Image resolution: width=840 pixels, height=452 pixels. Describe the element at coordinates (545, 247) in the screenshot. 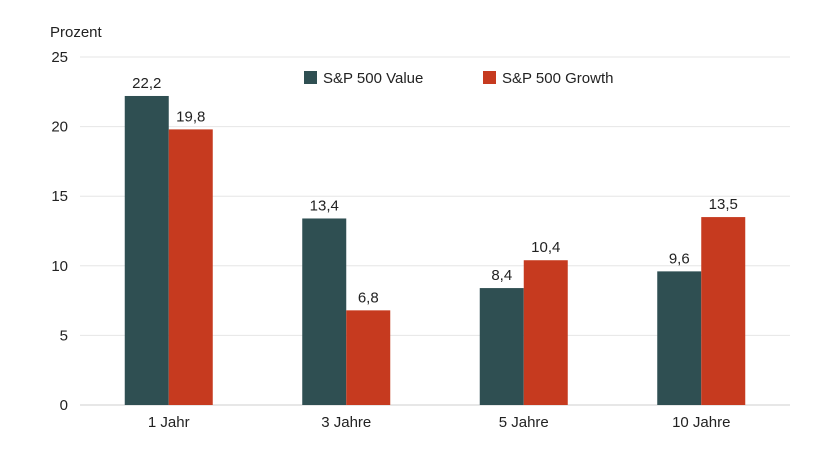

I see `data-label: 10,4` at that location.